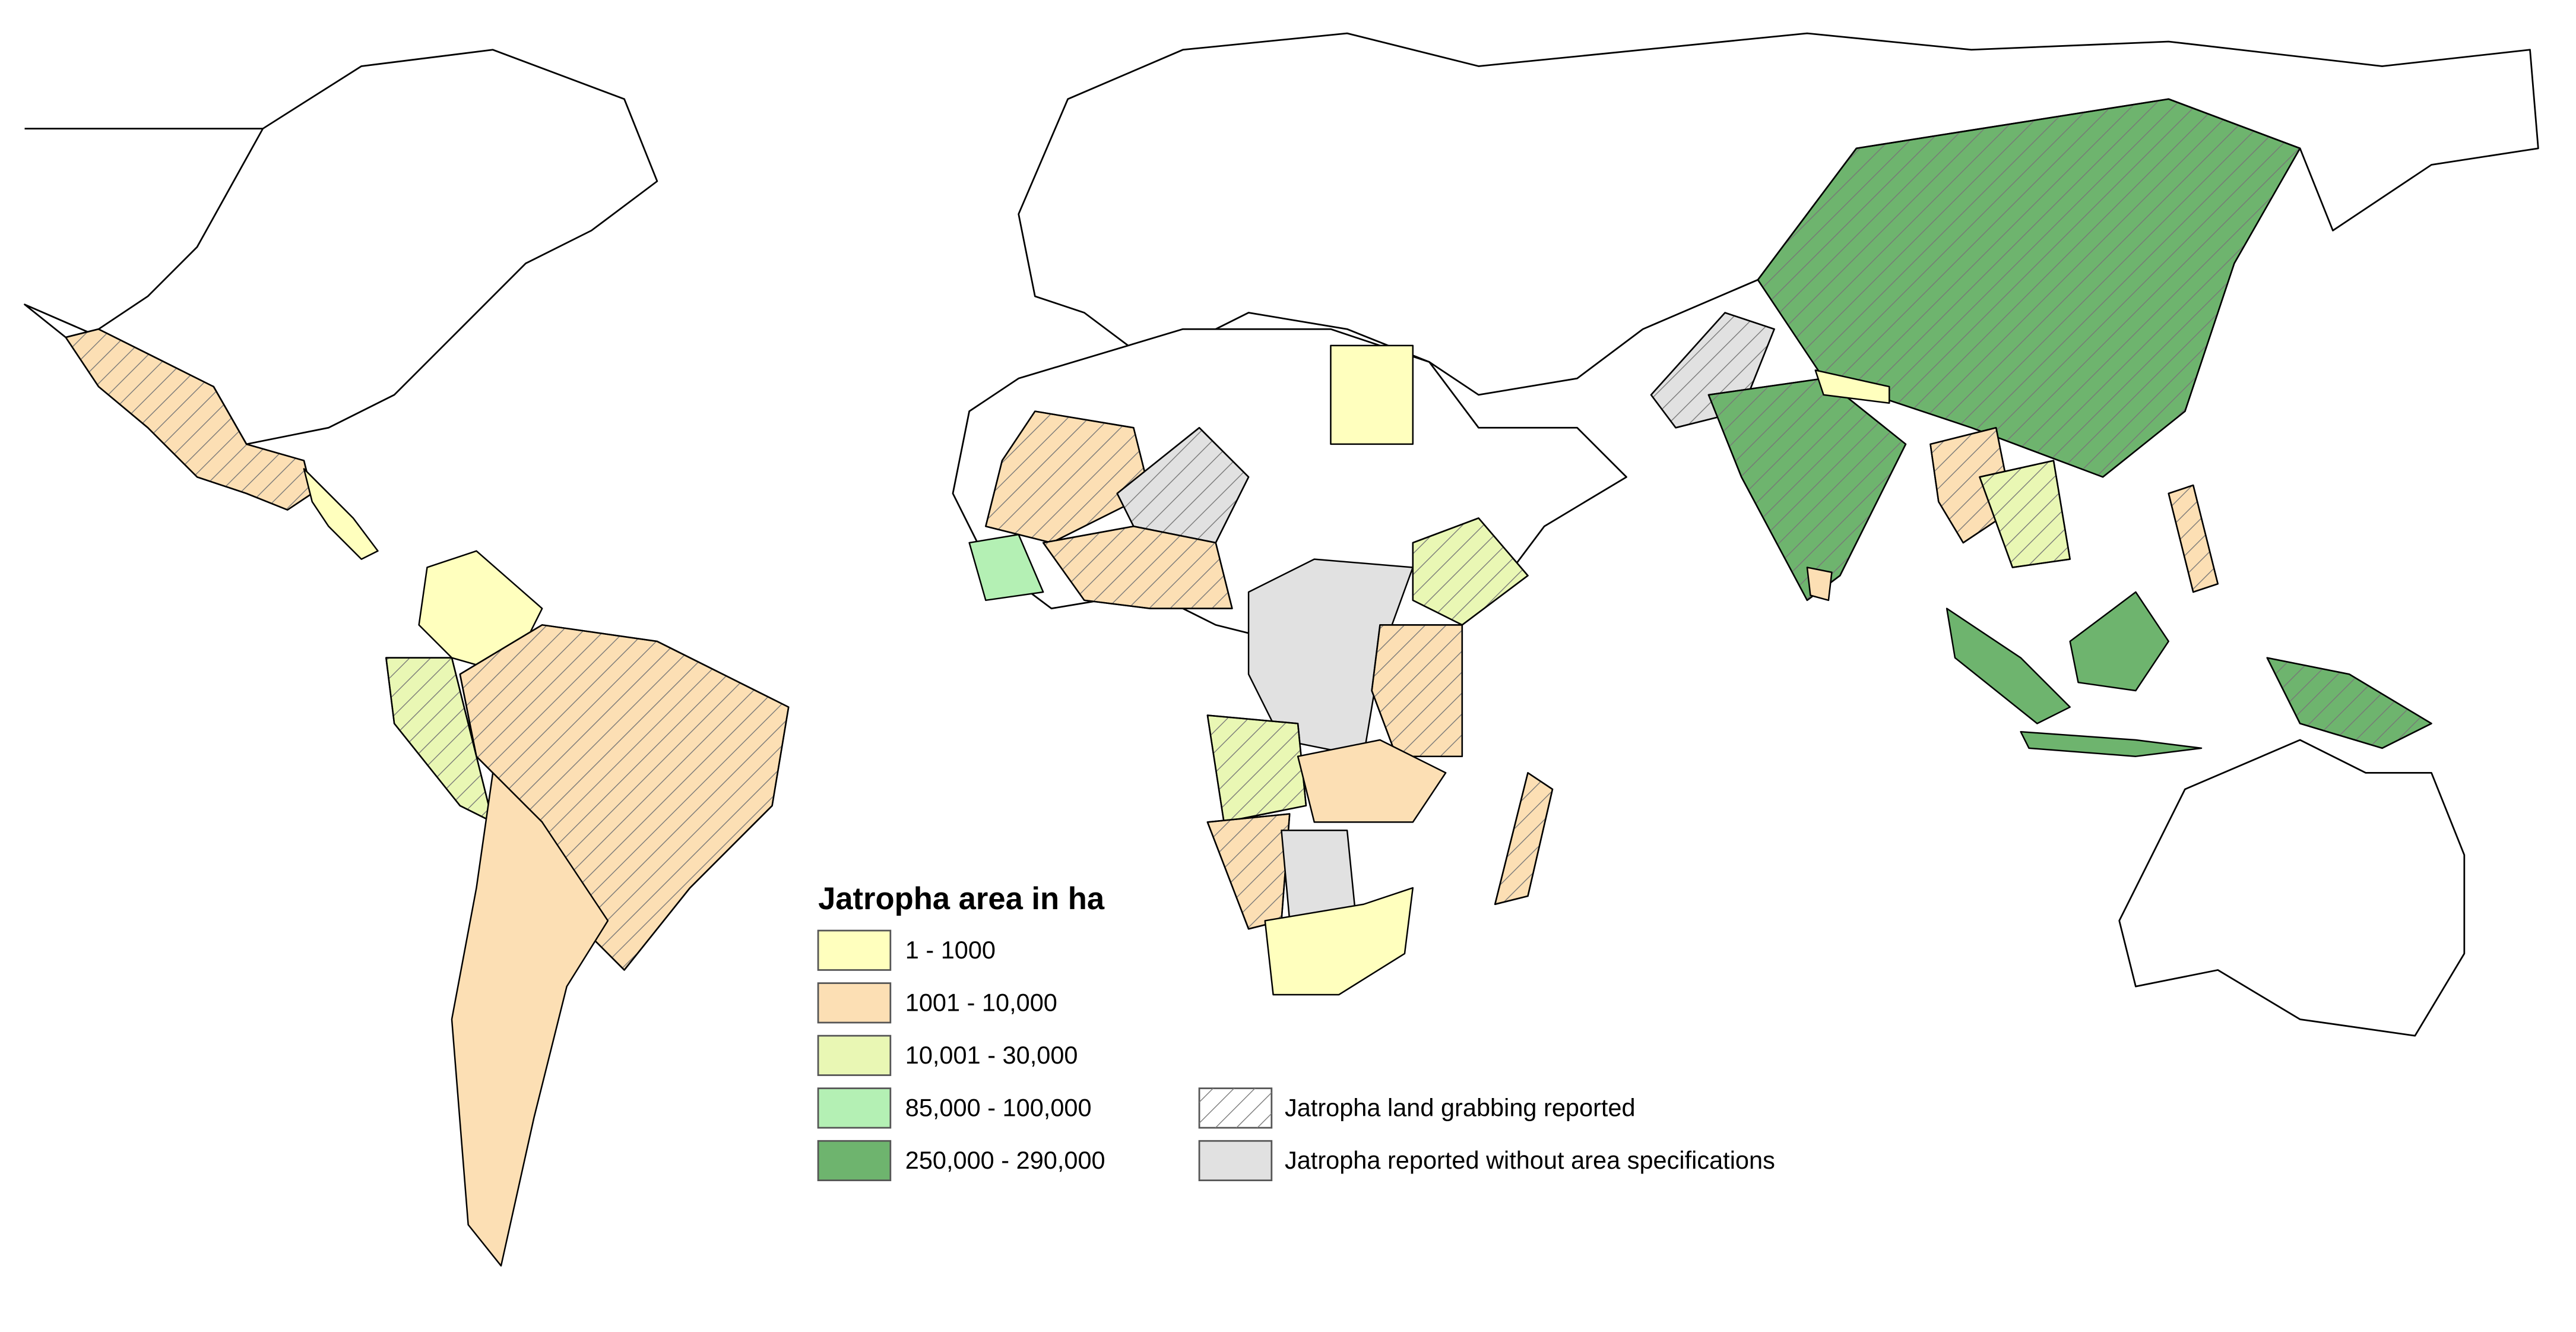 The height and width of the screenshot is (1332, 2576). I want to click on legend-label: 250,000 - 290,000, so click(1005, 1160).